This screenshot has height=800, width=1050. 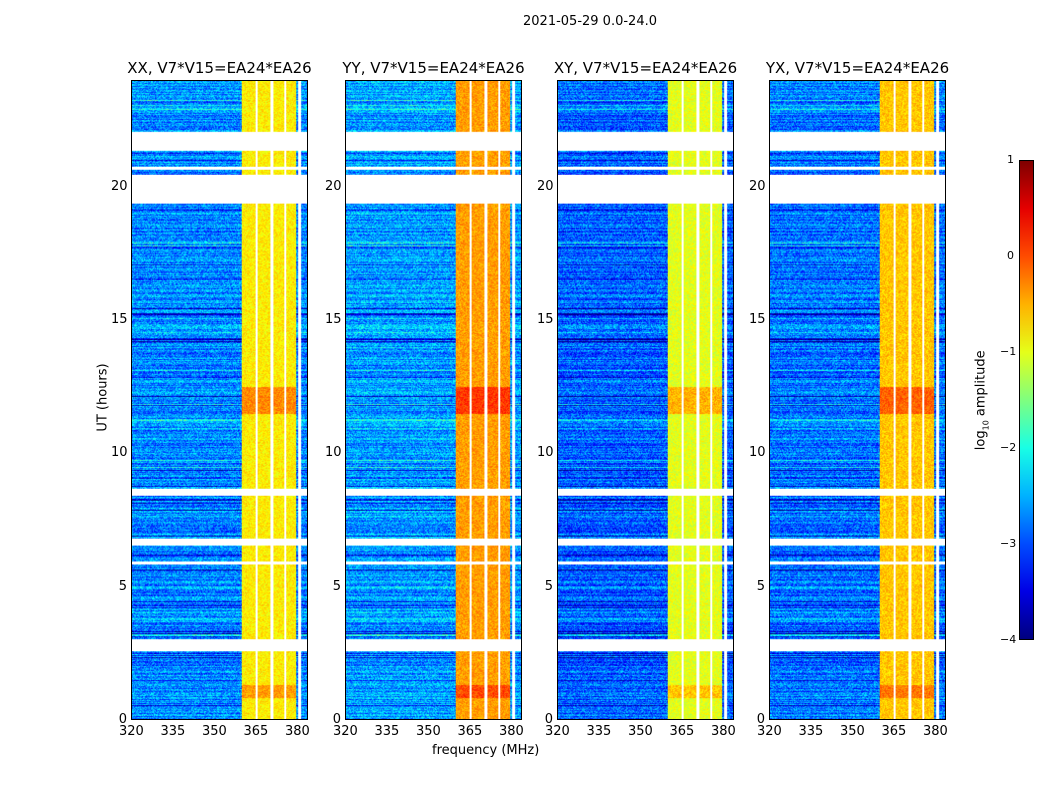 I want to click on y-axis-label: UT (hours), so click(x=103, y=397).